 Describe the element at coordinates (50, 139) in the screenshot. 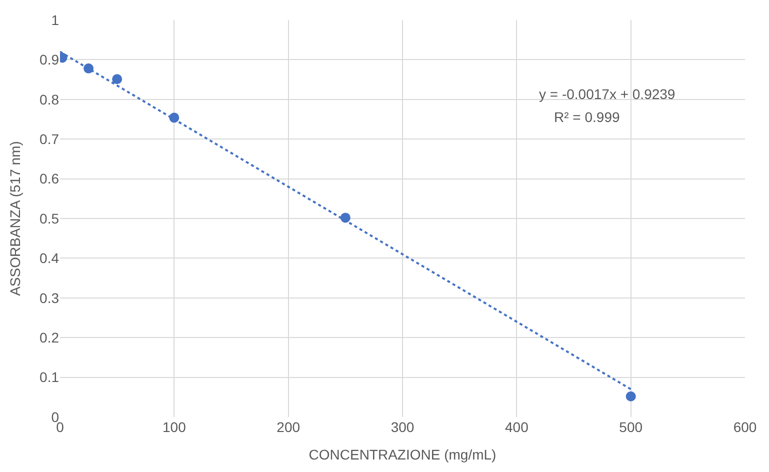

I see `y-tick-label: 0.7` at that location.